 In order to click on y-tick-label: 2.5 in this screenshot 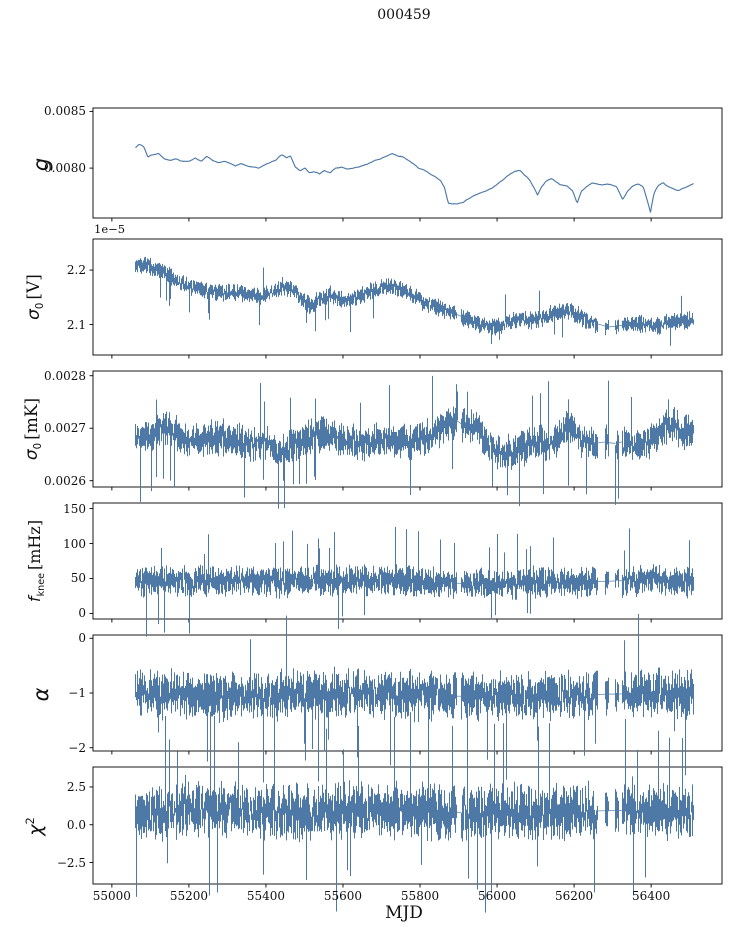, I will do `click(76, 786)`.